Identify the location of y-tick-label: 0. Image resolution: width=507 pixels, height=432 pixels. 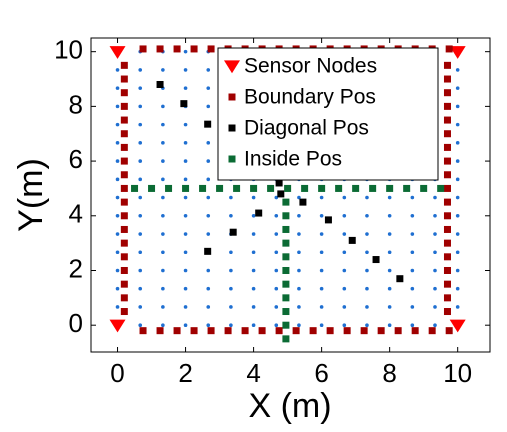
(76, 323).